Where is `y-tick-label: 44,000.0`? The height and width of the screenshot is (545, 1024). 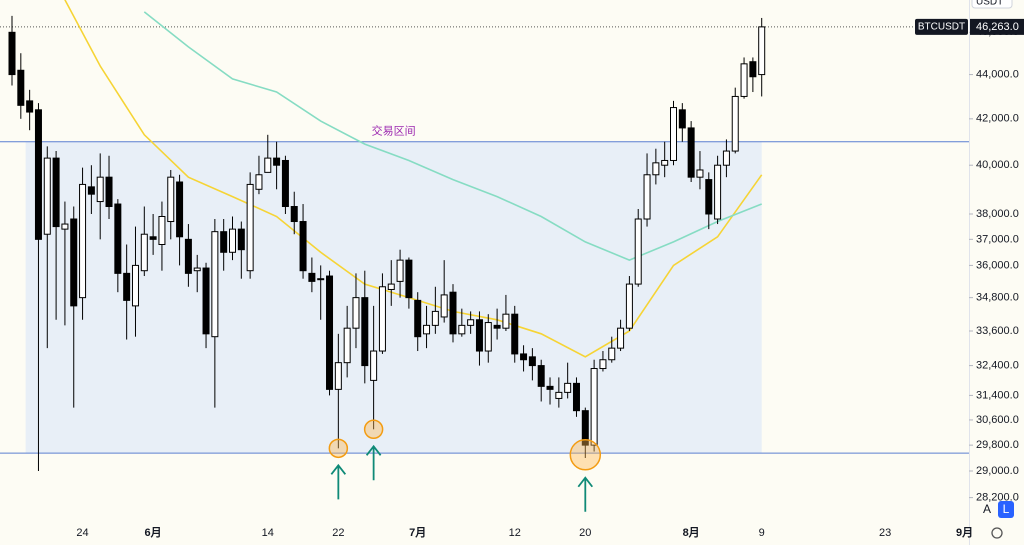
y-tick-label: 44,000.0 is located at coordinates (997, 74).